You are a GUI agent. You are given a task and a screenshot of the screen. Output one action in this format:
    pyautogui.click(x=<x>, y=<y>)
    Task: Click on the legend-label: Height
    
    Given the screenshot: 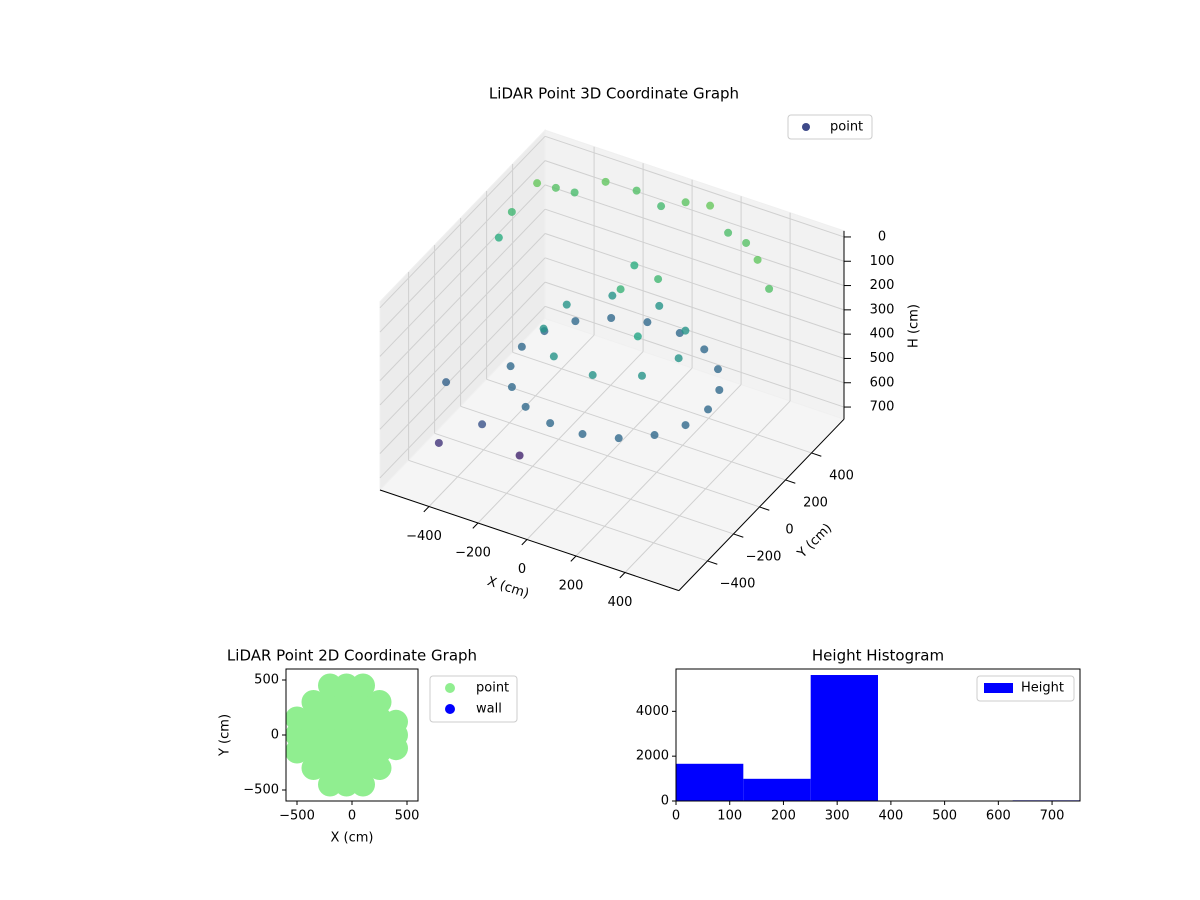 What is the action you would take?
    pyautogui.click(x=1042, y=688)
    